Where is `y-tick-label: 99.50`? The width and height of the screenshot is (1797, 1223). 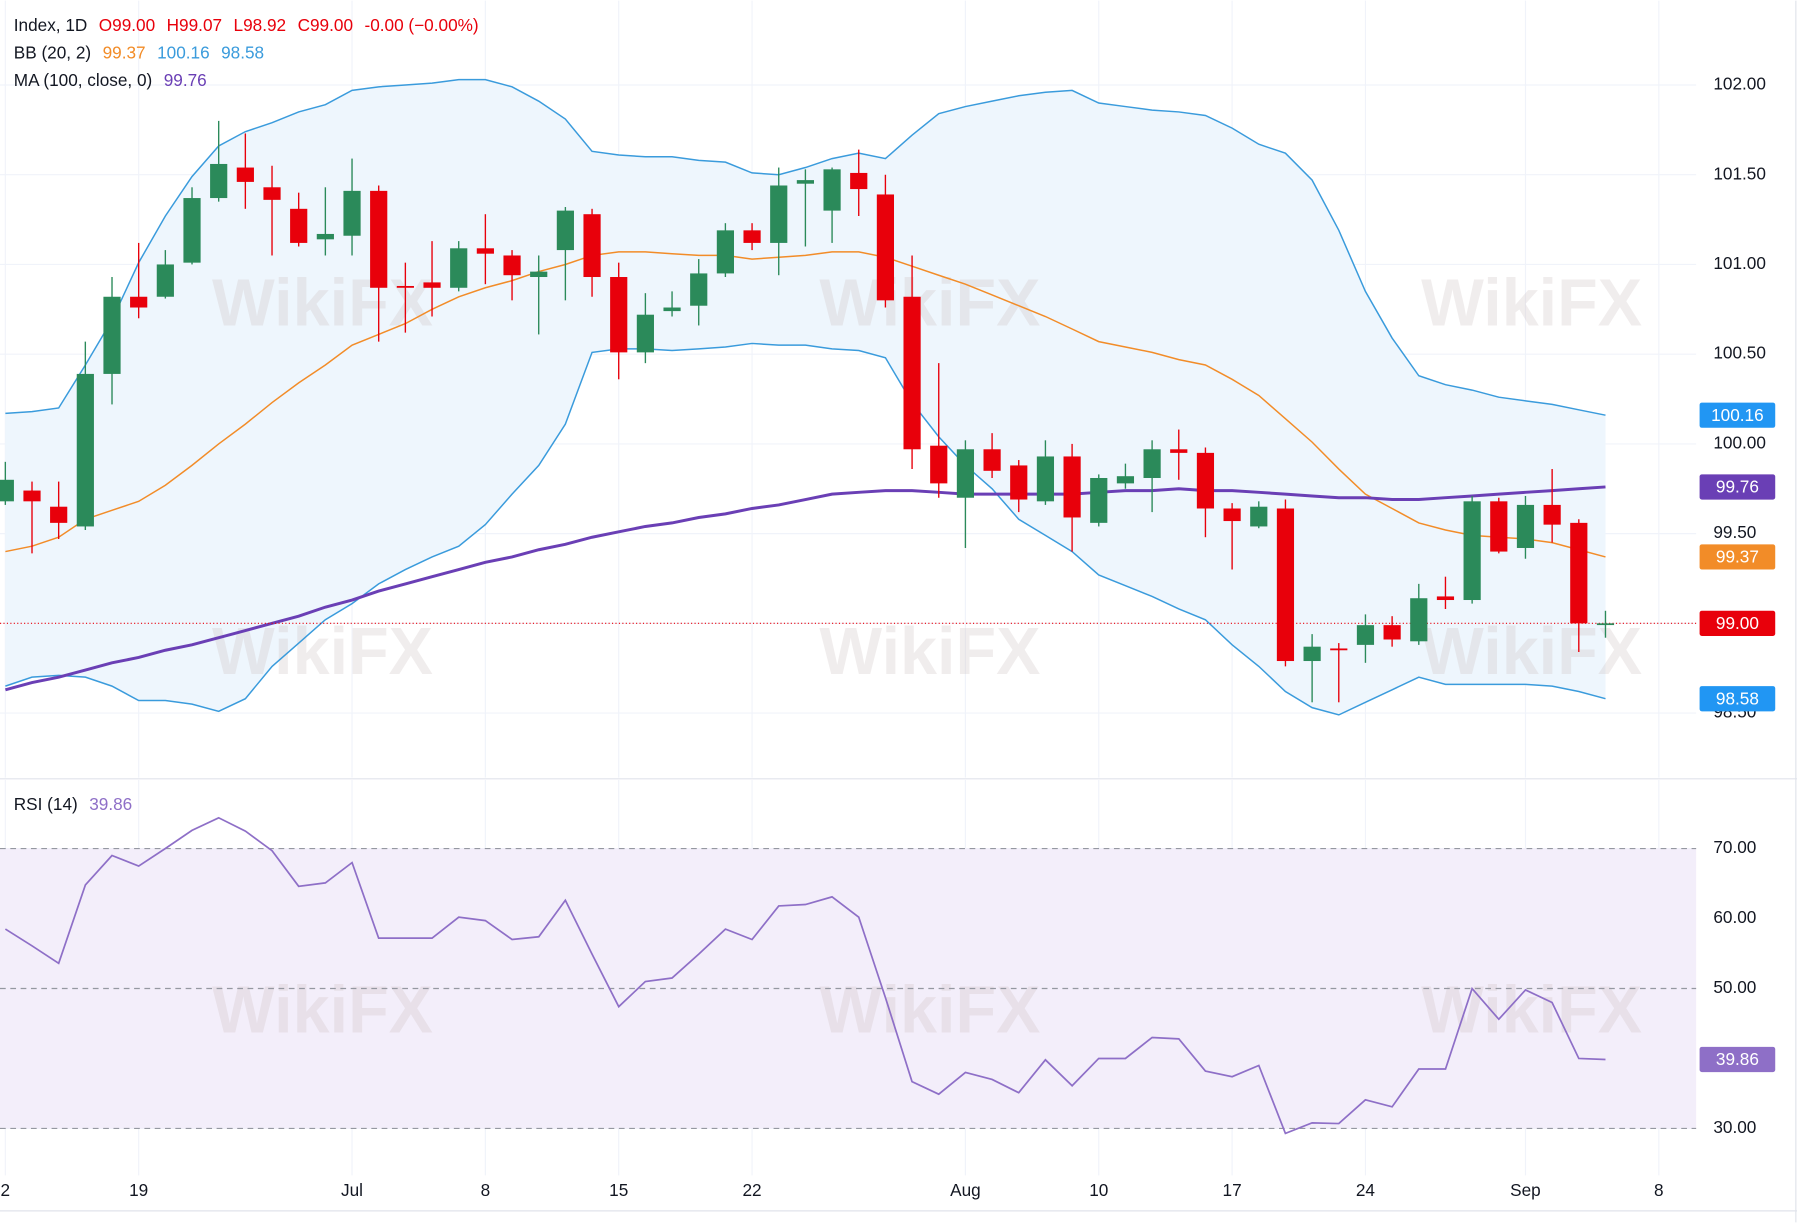
y-tick-label: 99.50 is located at coordinates (1734, 532).